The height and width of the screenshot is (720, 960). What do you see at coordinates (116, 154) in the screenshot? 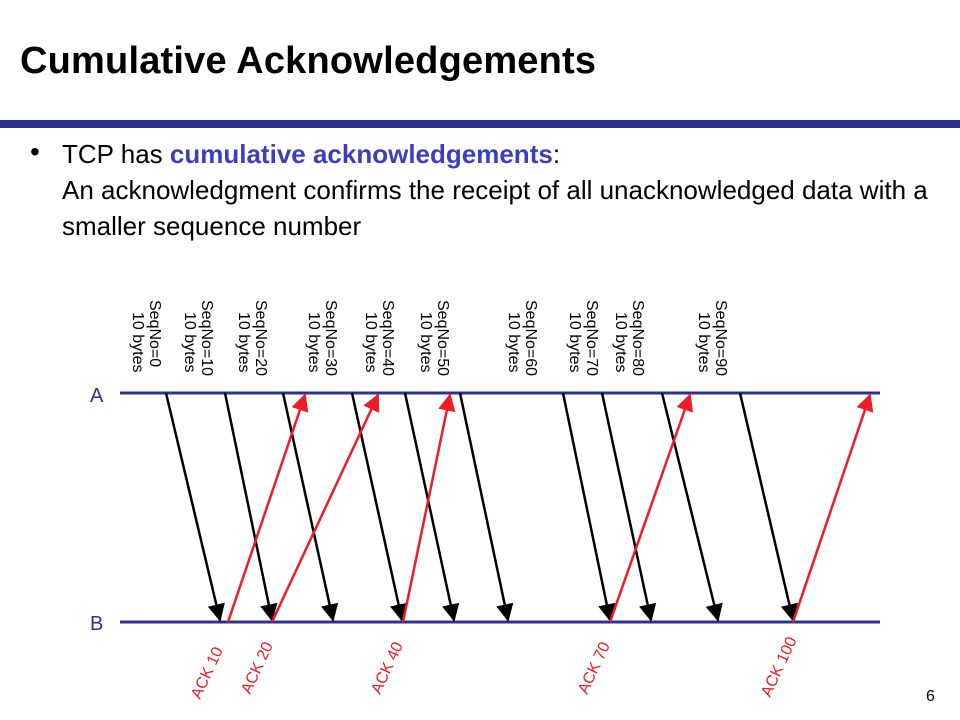
I see `bullet-prefix: TCP has` at bounding box center [116, 154].